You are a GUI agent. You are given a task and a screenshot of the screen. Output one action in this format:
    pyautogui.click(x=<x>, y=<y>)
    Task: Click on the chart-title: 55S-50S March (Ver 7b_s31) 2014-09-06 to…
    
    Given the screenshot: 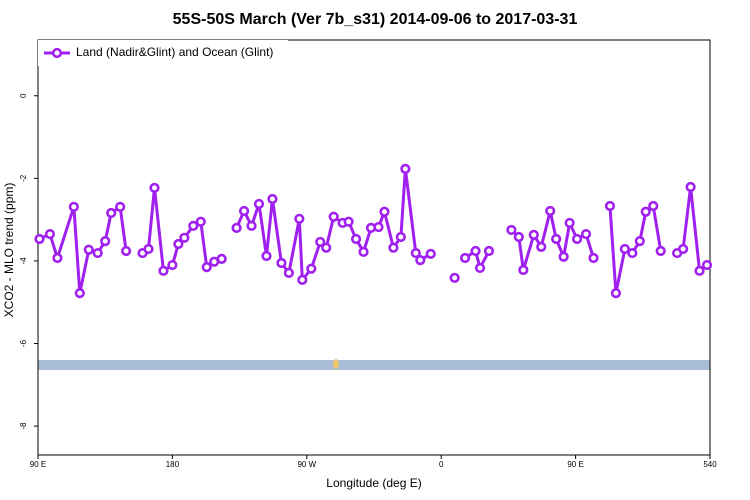 What is the action you would take?
    pyautogui.click(x=375, y=19)
    